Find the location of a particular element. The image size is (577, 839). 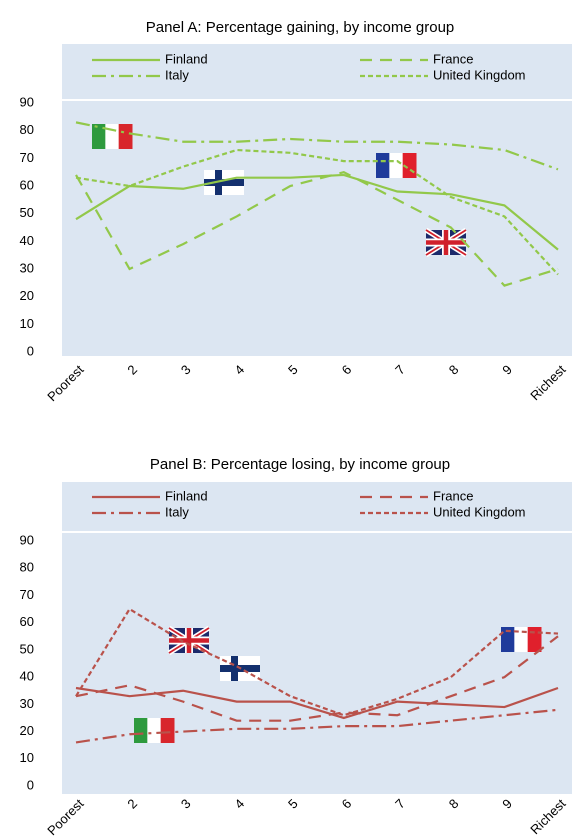

flag-france is located at coordinates (396, 165).